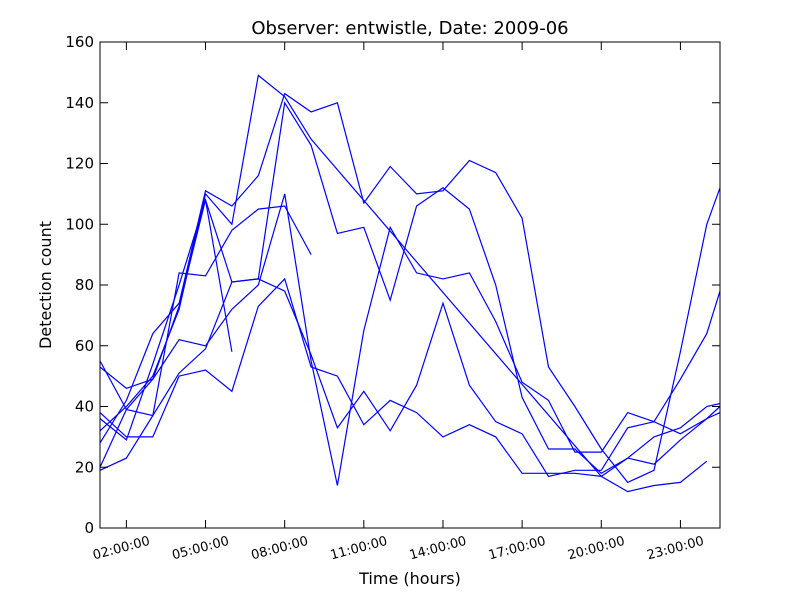  What do you see at coordinates (409, 28) in the screenshot?
I see `chart-title: Observer: entwistle, Date: 2009-06` at bounding box center [409, 28].